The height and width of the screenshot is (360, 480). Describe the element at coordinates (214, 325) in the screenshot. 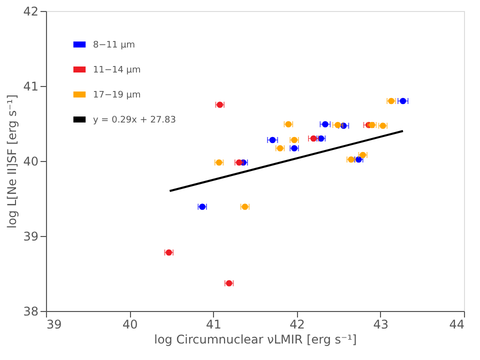

I see `x-tick-label: 41` at that location.